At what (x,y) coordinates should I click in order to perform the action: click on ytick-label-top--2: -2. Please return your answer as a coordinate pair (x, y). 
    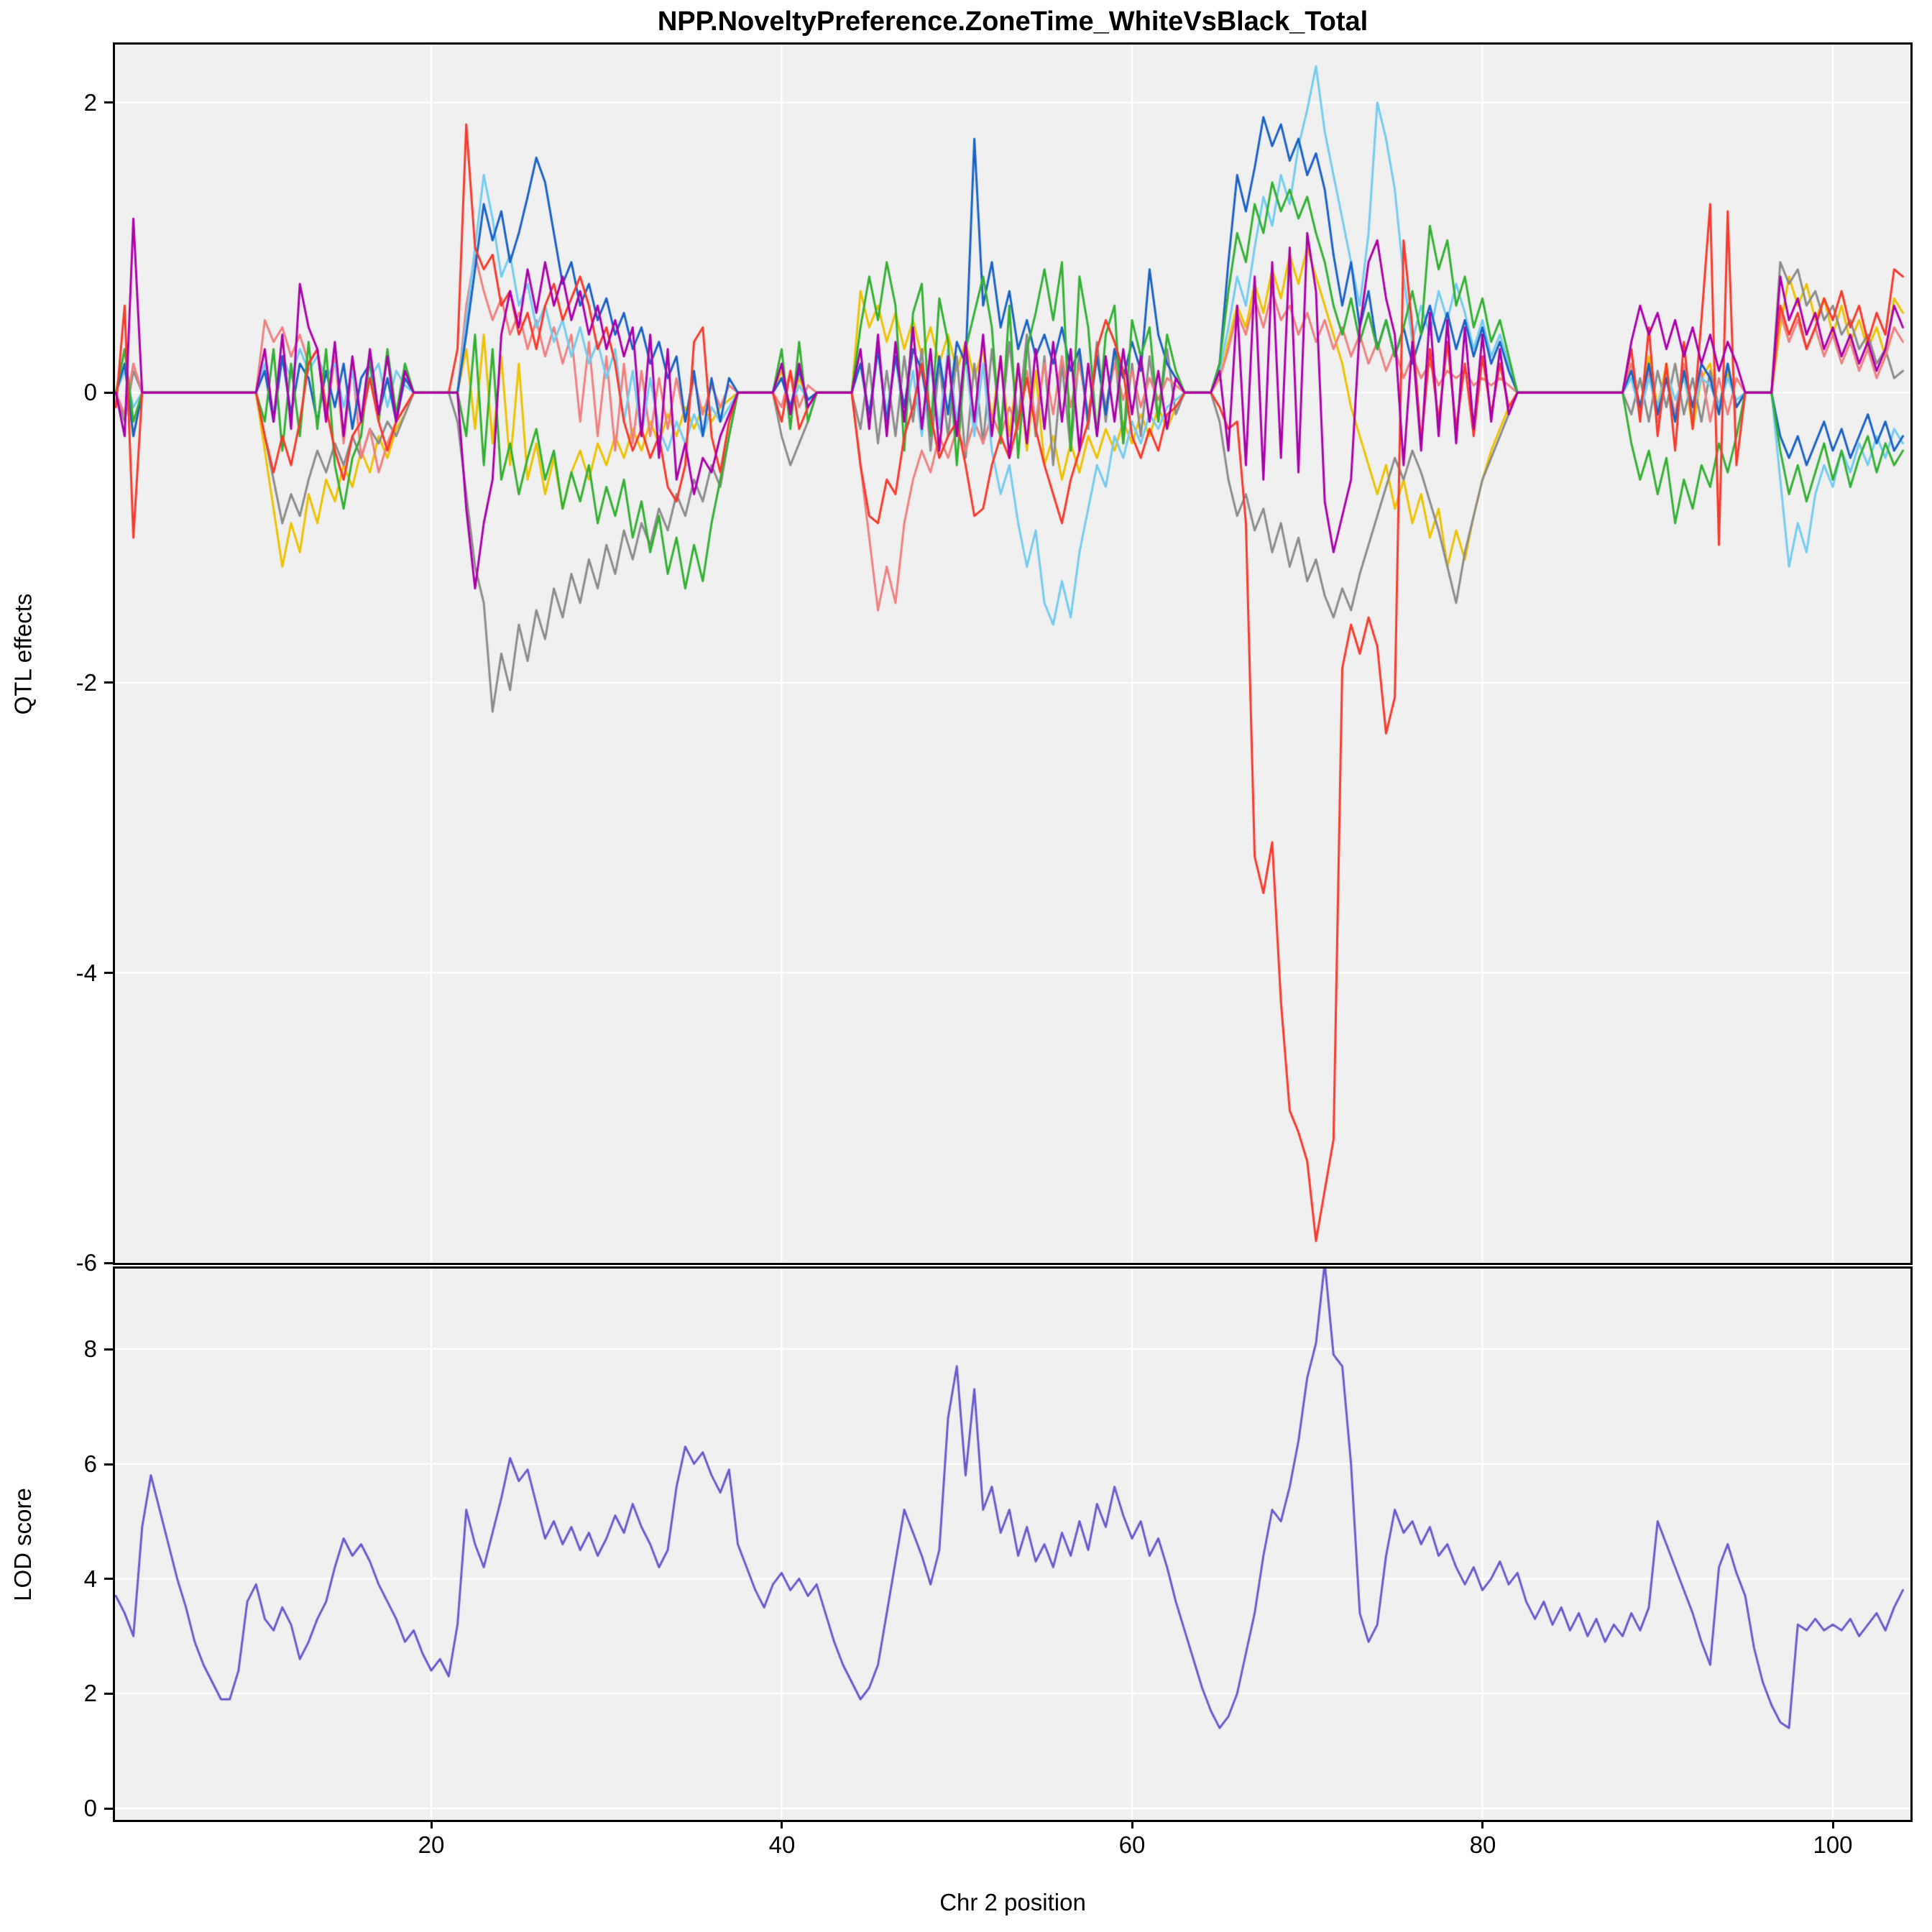
    Looking at the image, I should click on (86, 682).